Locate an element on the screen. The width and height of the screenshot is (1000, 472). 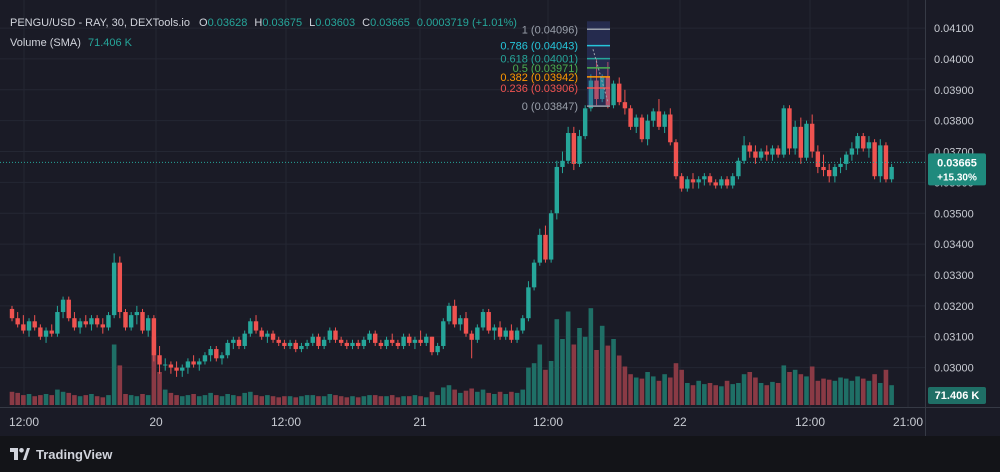
time-tick-label: 22 is located at coordinates (680, 422).